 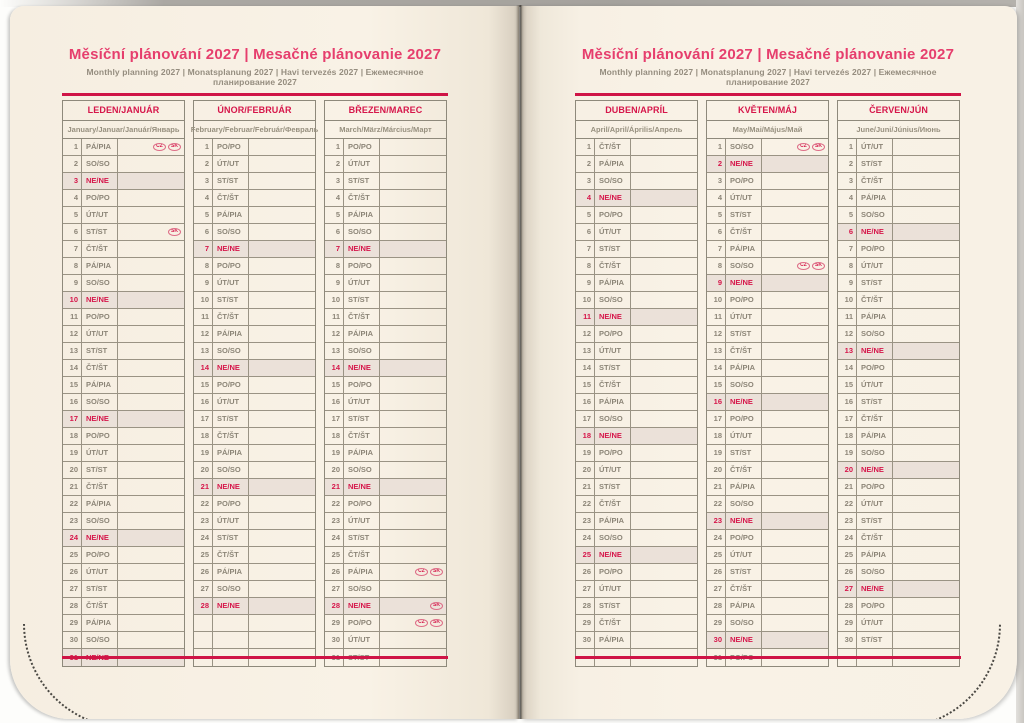 What do you see at coordinates (123, 419) in the screenshot?
I see `day-row: 17 NE/NE` at bounding box center [123, 419].